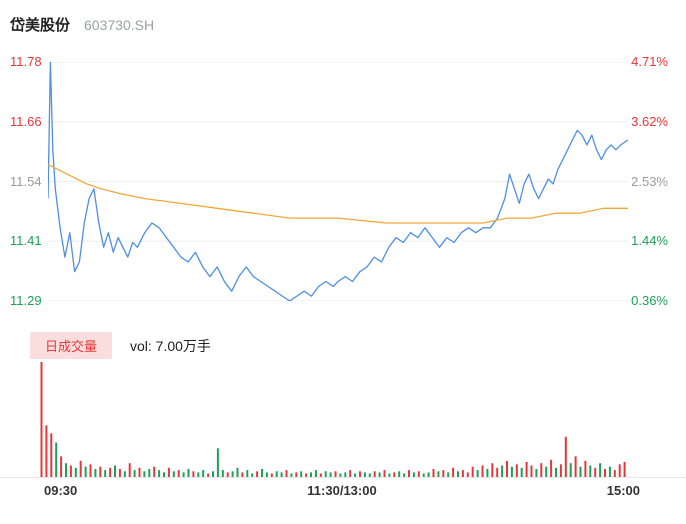  Describe the element at coordinates (82, 24) in the screenshot. I see `stock-header: 岱美股份 603730.SH` at that location.